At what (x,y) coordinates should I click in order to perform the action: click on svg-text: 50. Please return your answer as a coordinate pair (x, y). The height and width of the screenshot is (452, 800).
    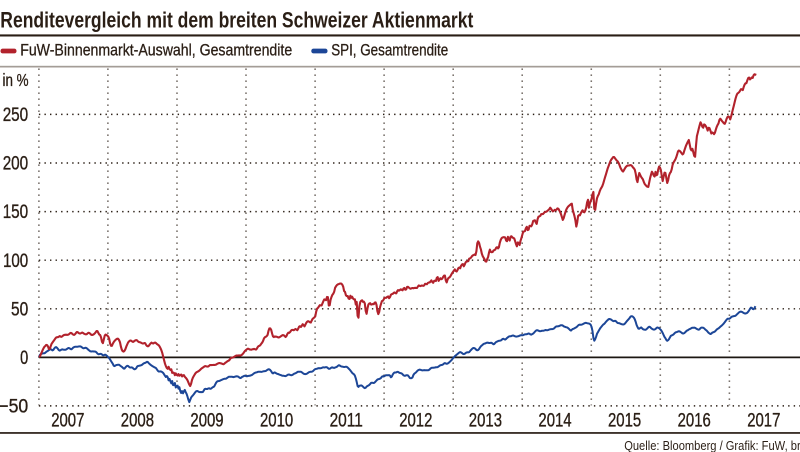
    Looking at the image, I should click on (19, 309).